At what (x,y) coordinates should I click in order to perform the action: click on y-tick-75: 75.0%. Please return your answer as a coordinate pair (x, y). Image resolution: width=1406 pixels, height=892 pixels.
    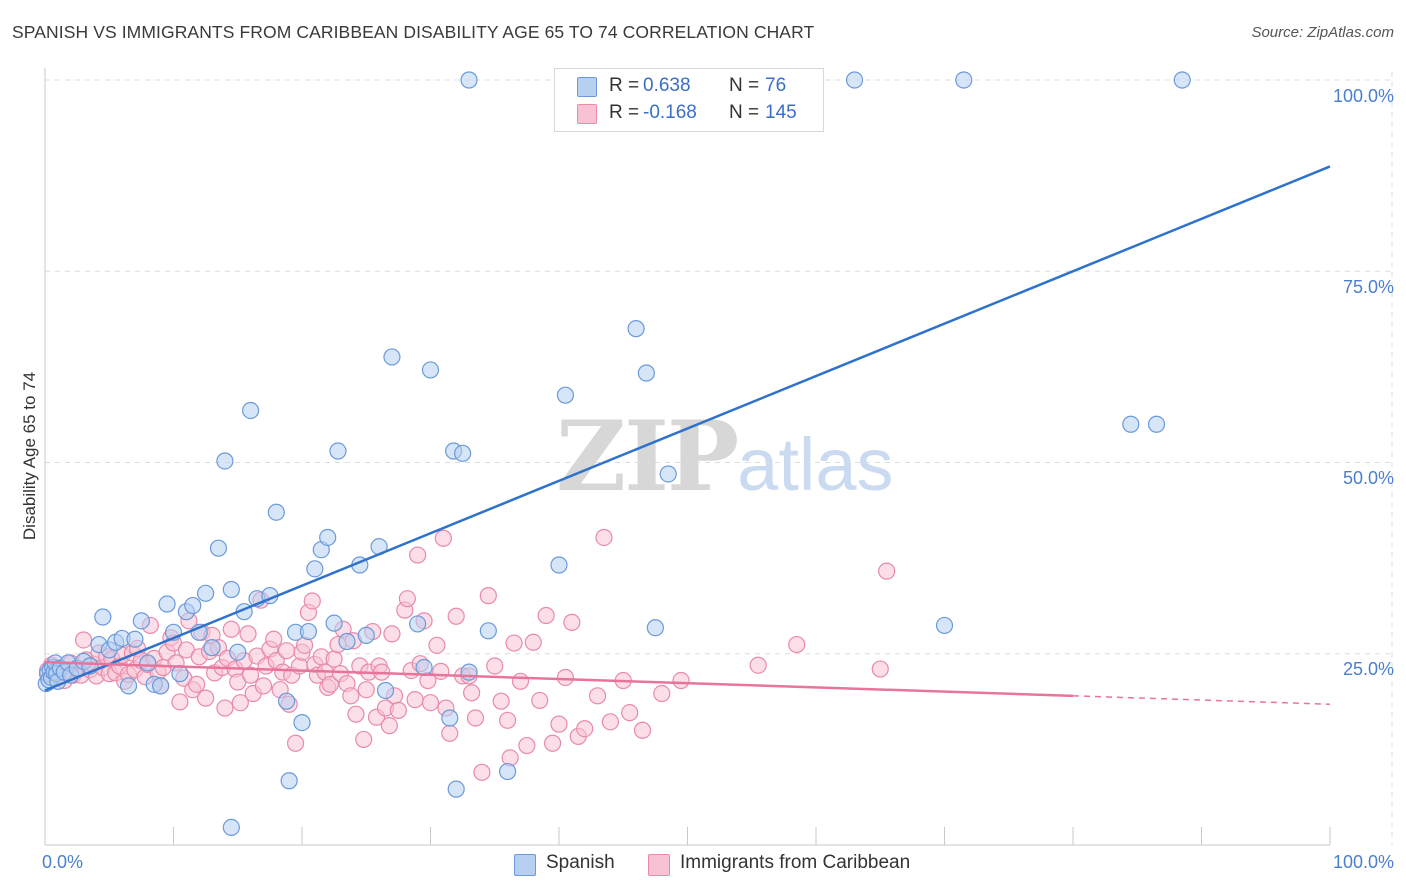
    Looking at the image, I should click on (1368, 287).